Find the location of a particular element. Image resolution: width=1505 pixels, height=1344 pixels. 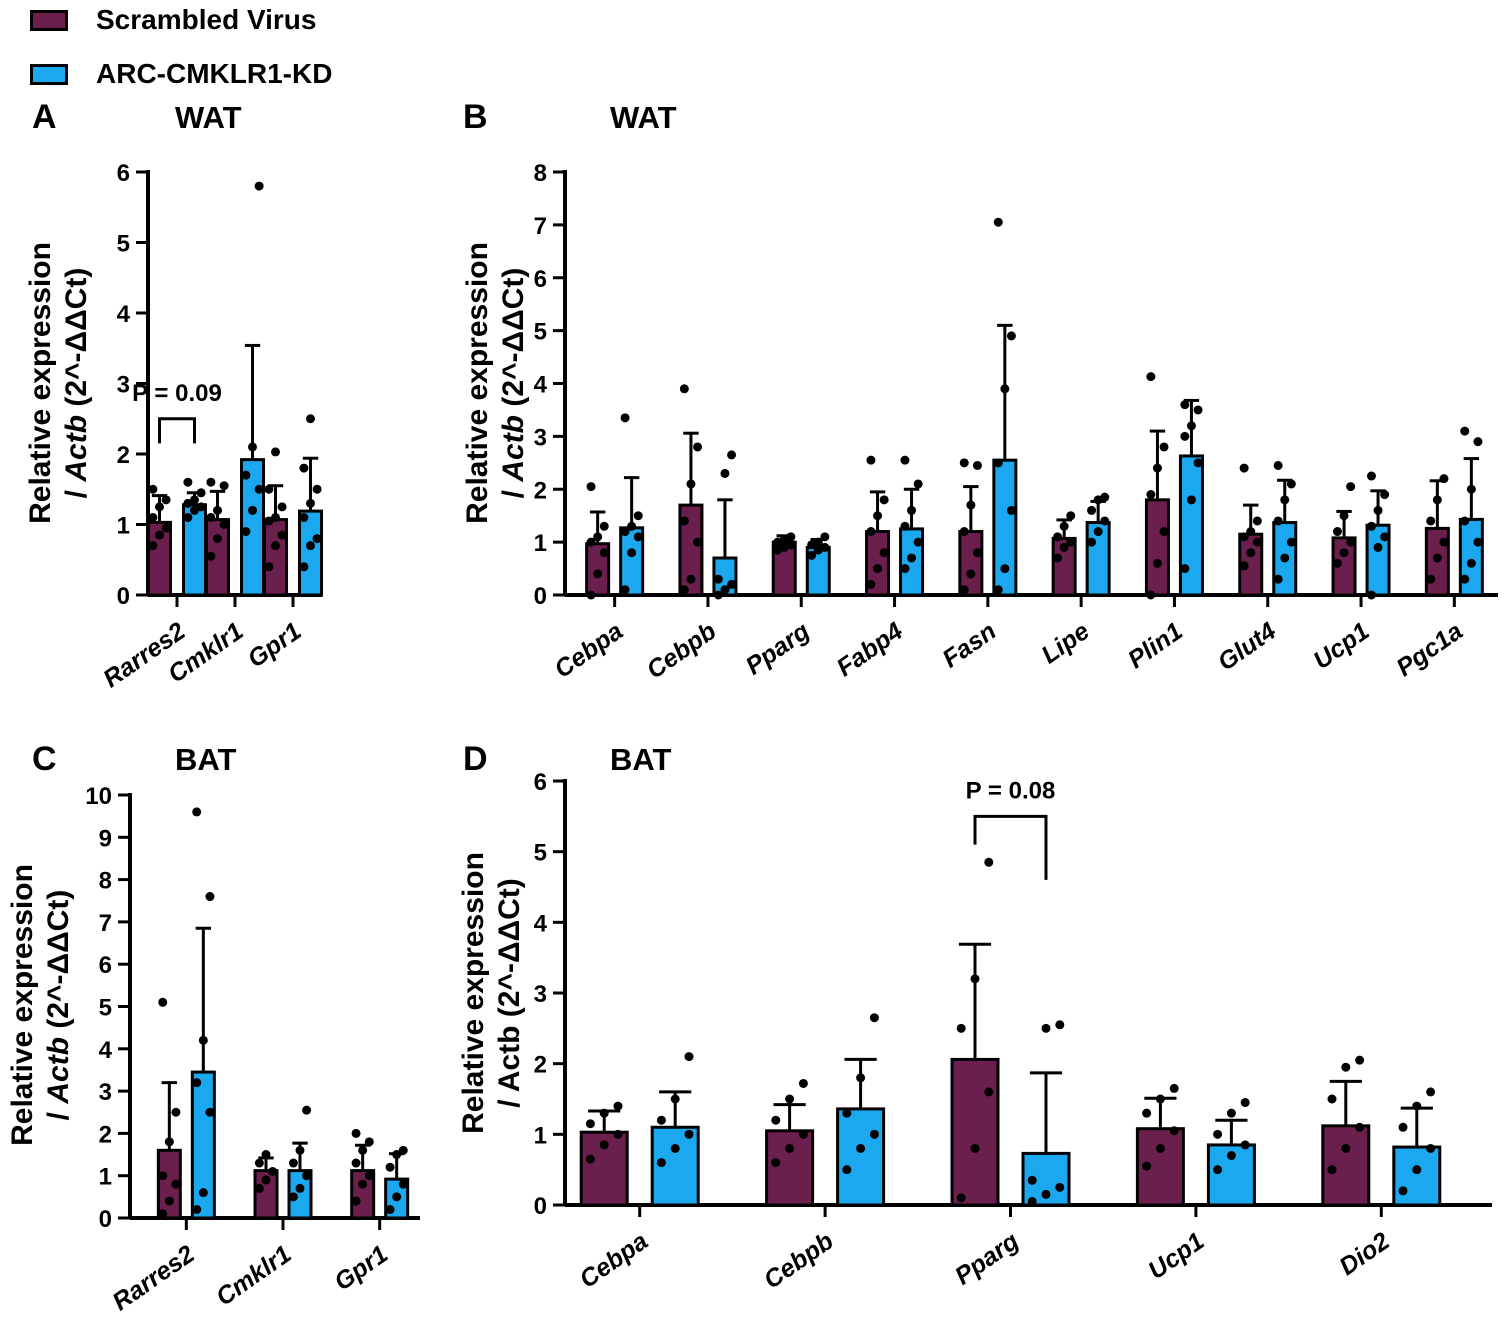

y-tick-label: 2 is located at coordinates (540, 490).